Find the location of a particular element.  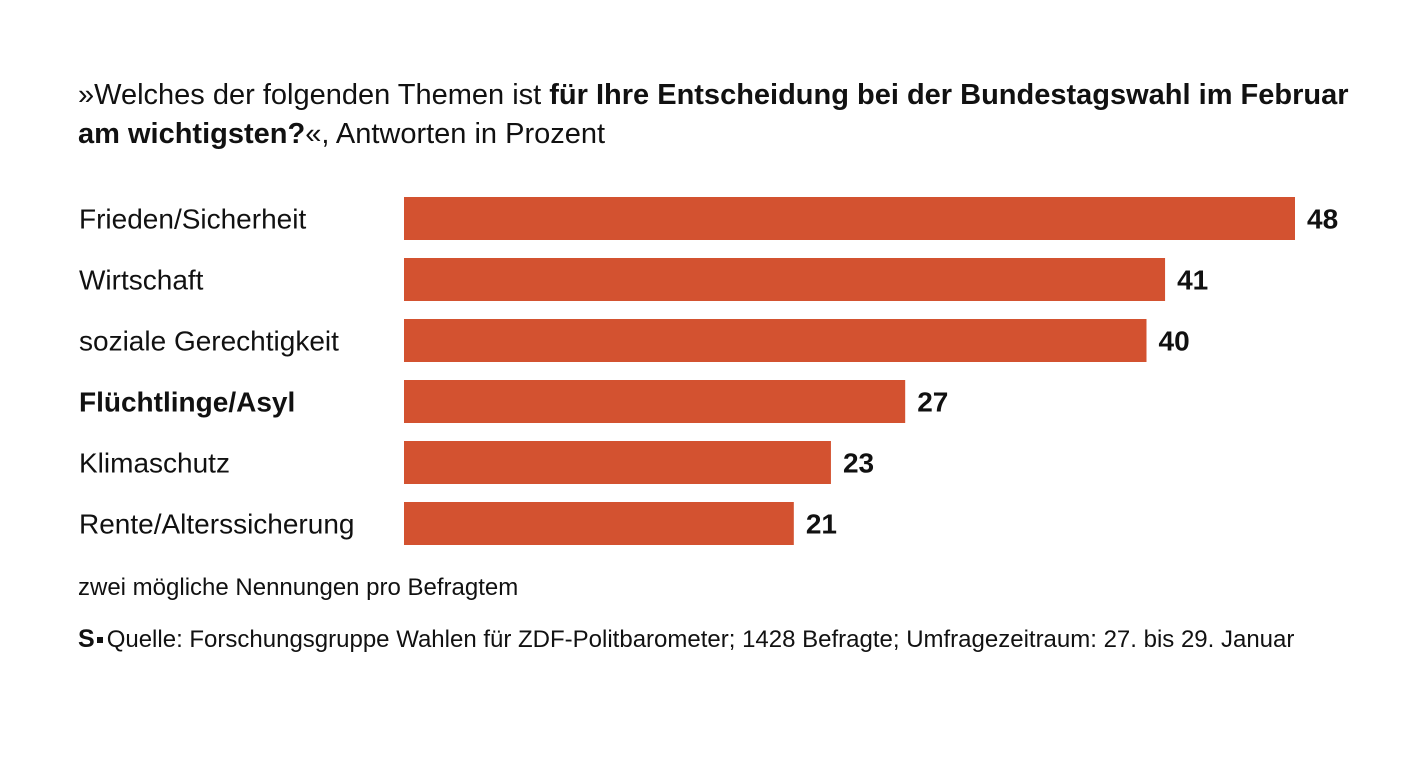

category-label: Wirtschaft is located at coordinates (141, 280).